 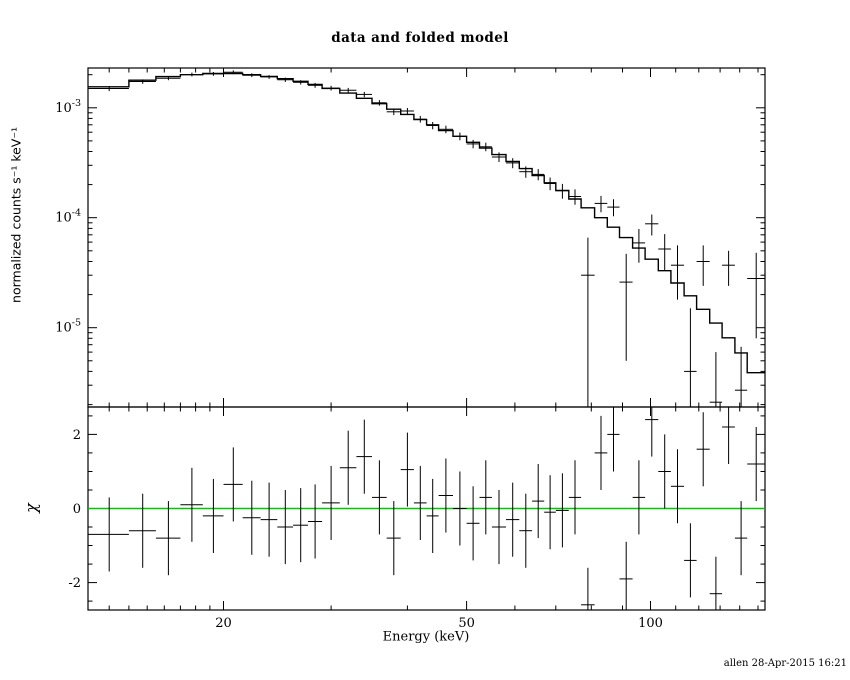 What do you see at coordinates (77, 435) in the screenshot?
I see `svg-text: 2` at bounding box center [77, 435].